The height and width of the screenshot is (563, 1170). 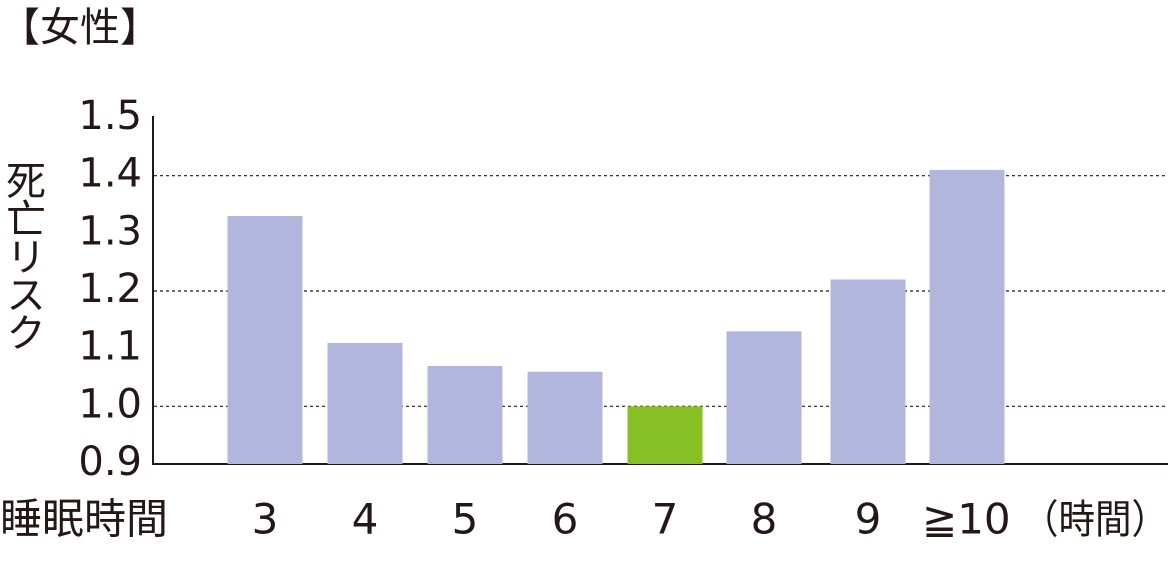 What do you see at coordinates (22, 255) in the screenshot?
I see `y-axis-label: 死亡リスク` at bounding box center [22, 255].